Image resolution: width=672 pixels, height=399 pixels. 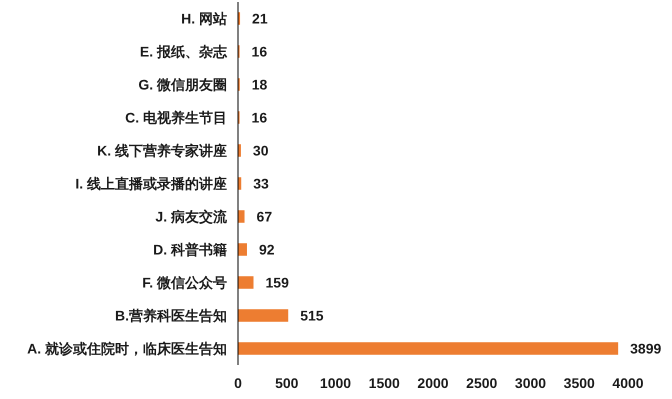 What do you see at coordinates (204, 18) in the screenshot?
I see `y-tick-label: H. 网站` at bounding box center [204, 18].